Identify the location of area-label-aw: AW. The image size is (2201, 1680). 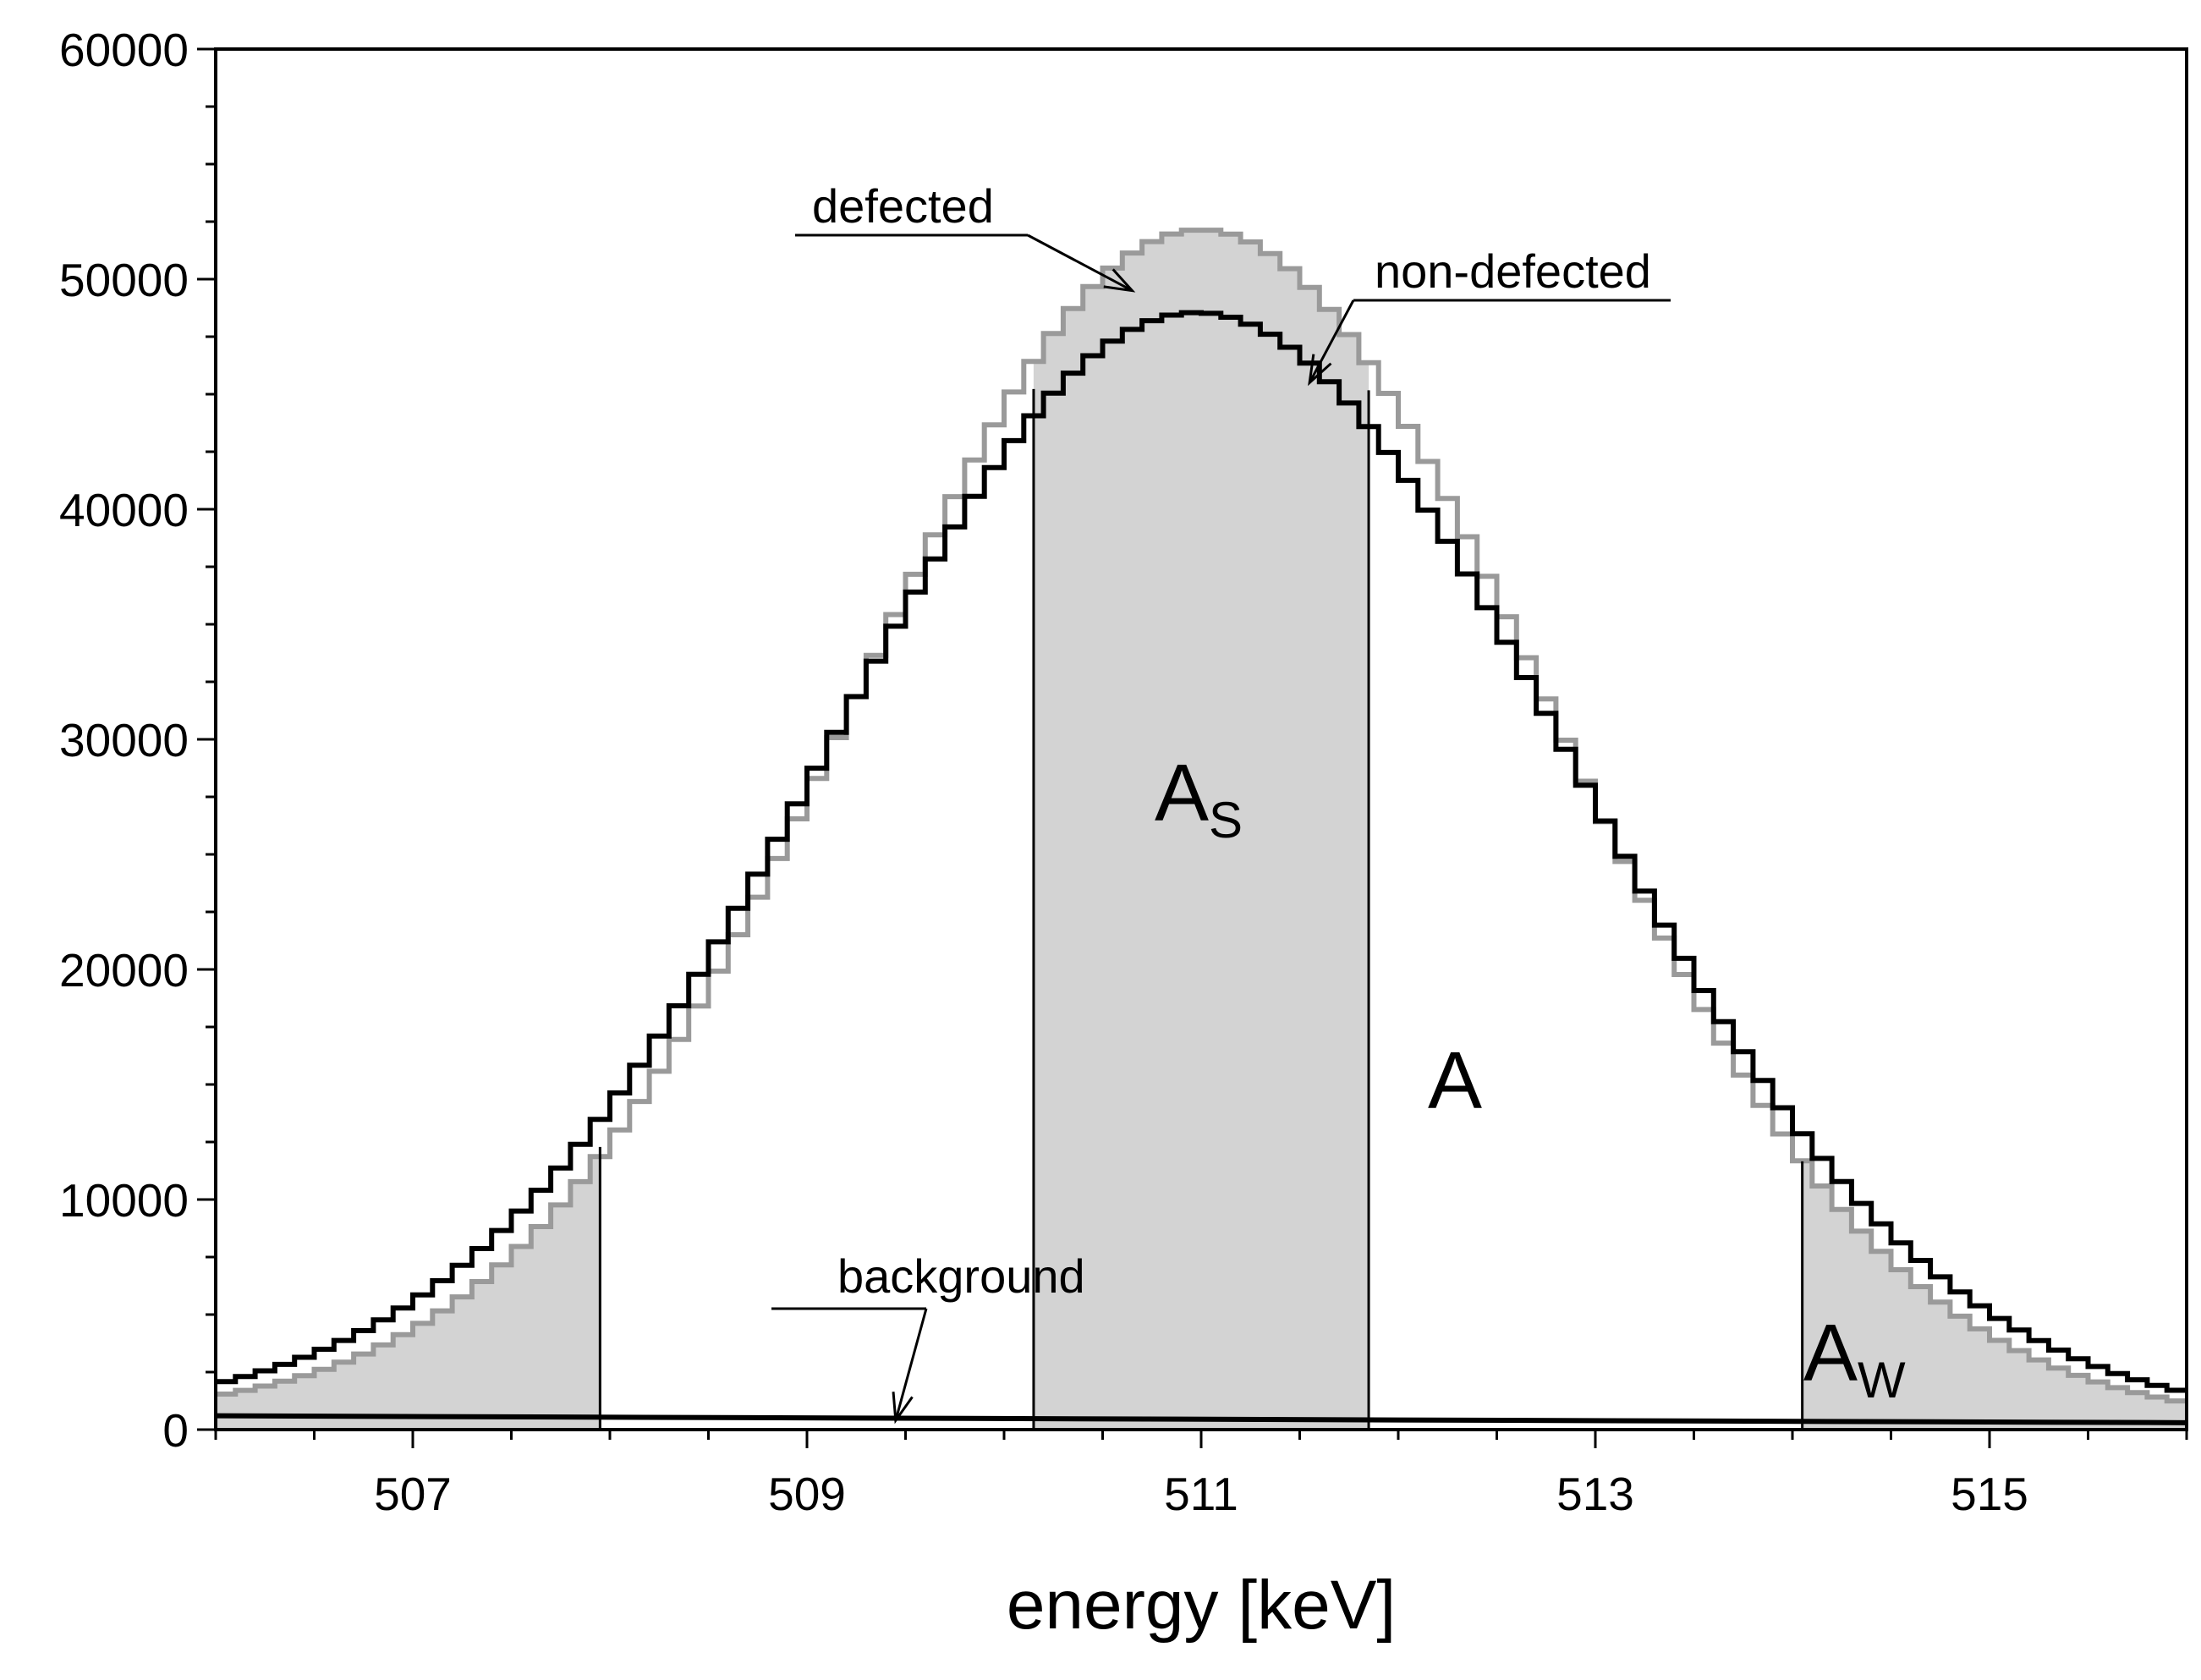
(1854, 1358).